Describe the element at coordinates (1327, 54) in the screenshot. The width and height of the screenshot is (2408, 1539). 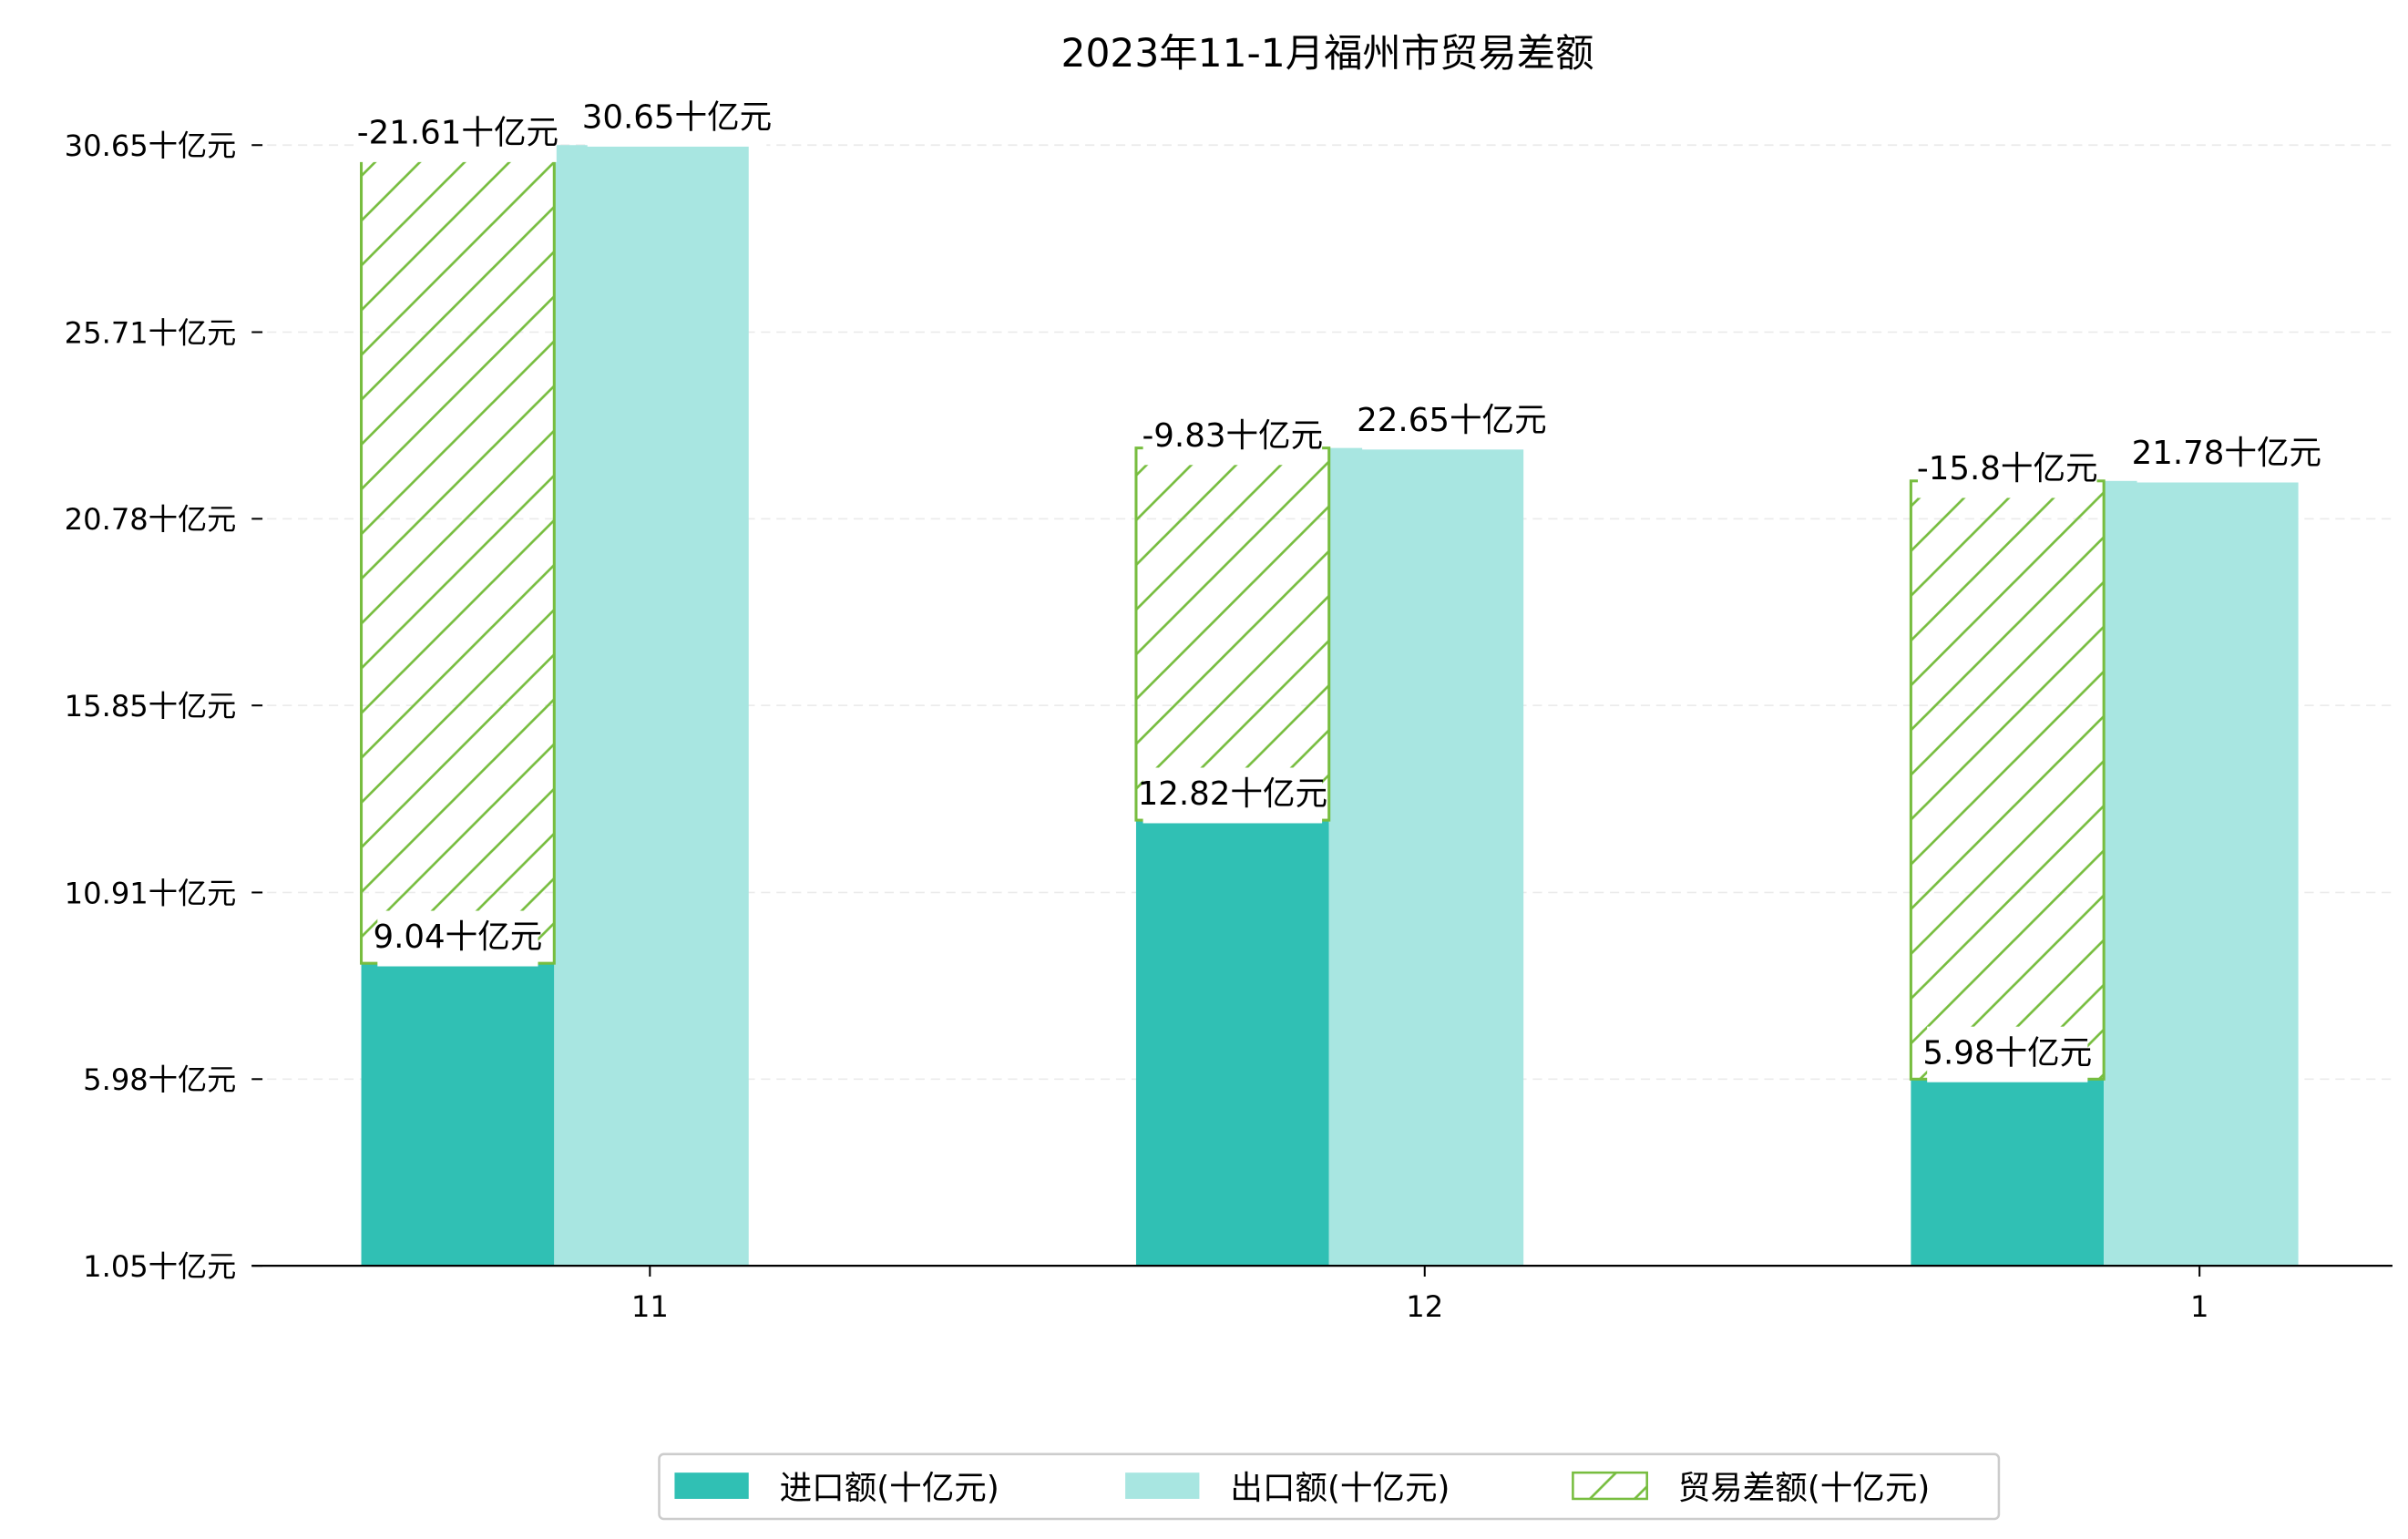
I see `chart-title: 2023年11-1月福州市贸易差额` at that location.